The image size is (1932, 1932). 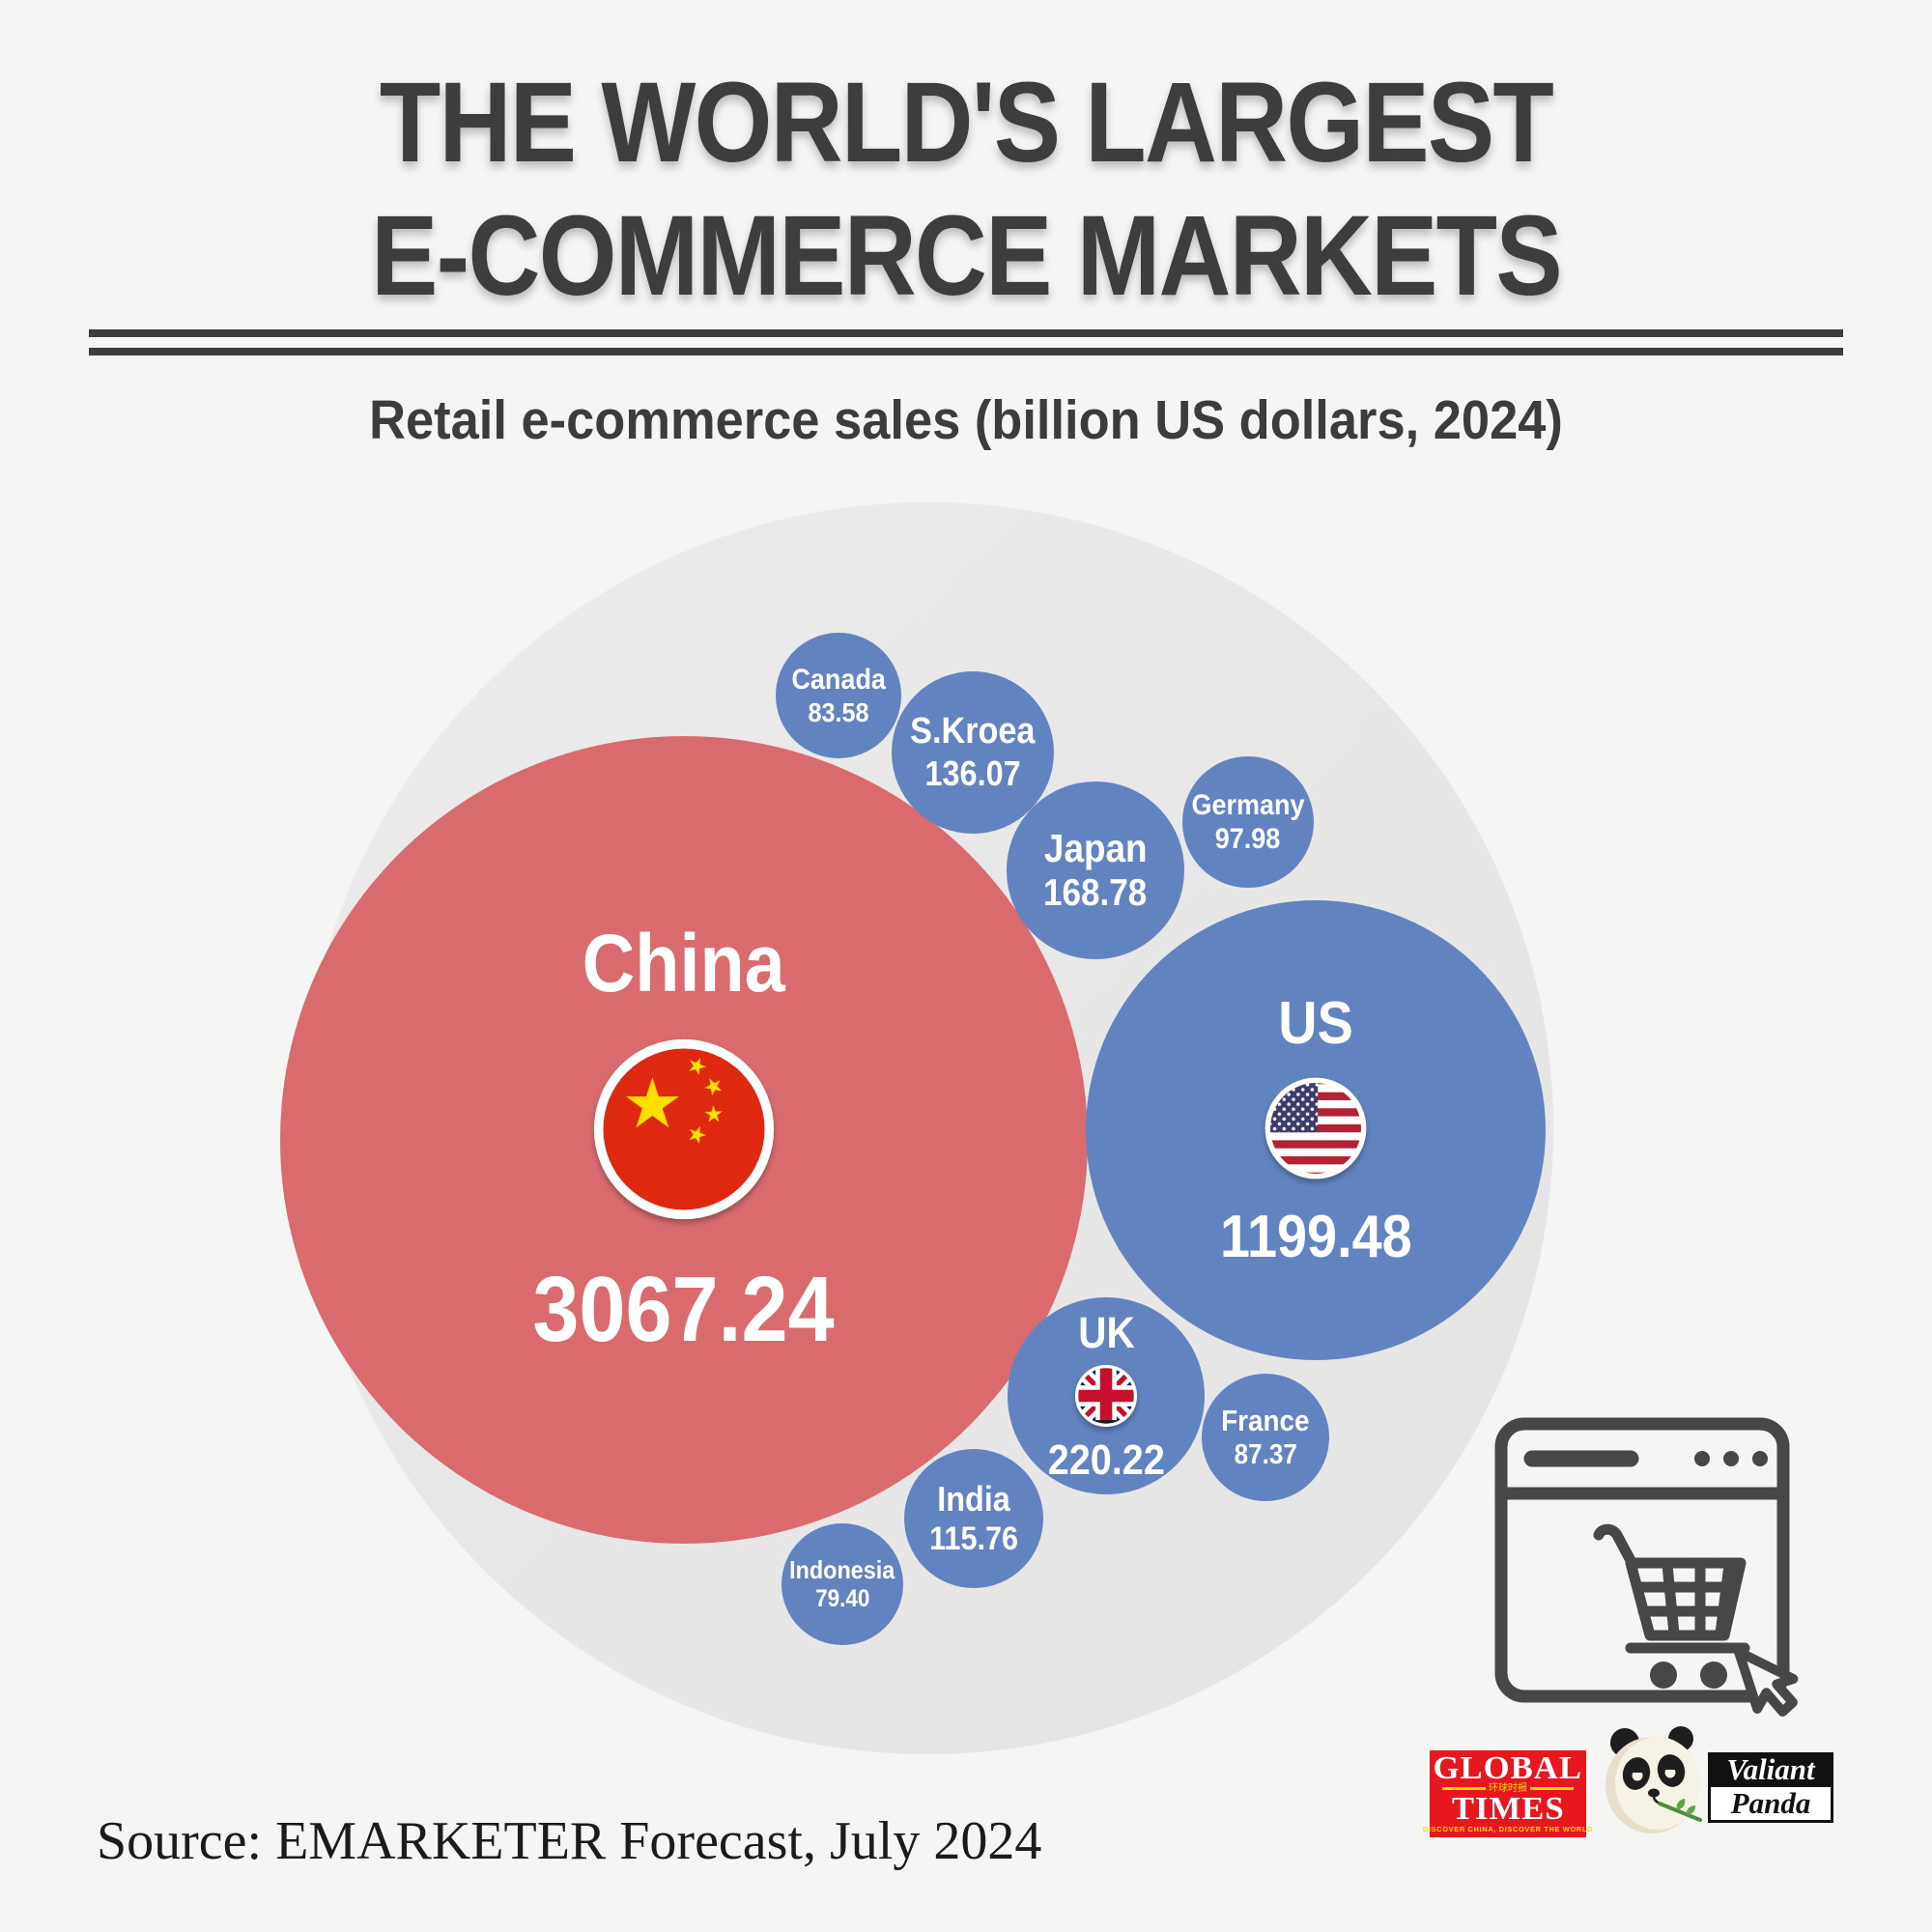 I want to click on bubble-india-label: India, so click(x=973, y=1498).